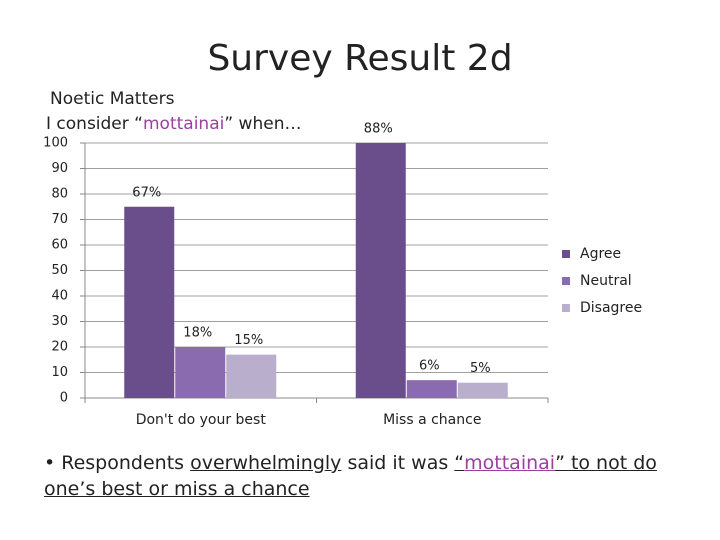  What do you see at coordinates (59, 321) in the screenshot?
I see `y-tick-label: 30` at bounding box center [59, 321].